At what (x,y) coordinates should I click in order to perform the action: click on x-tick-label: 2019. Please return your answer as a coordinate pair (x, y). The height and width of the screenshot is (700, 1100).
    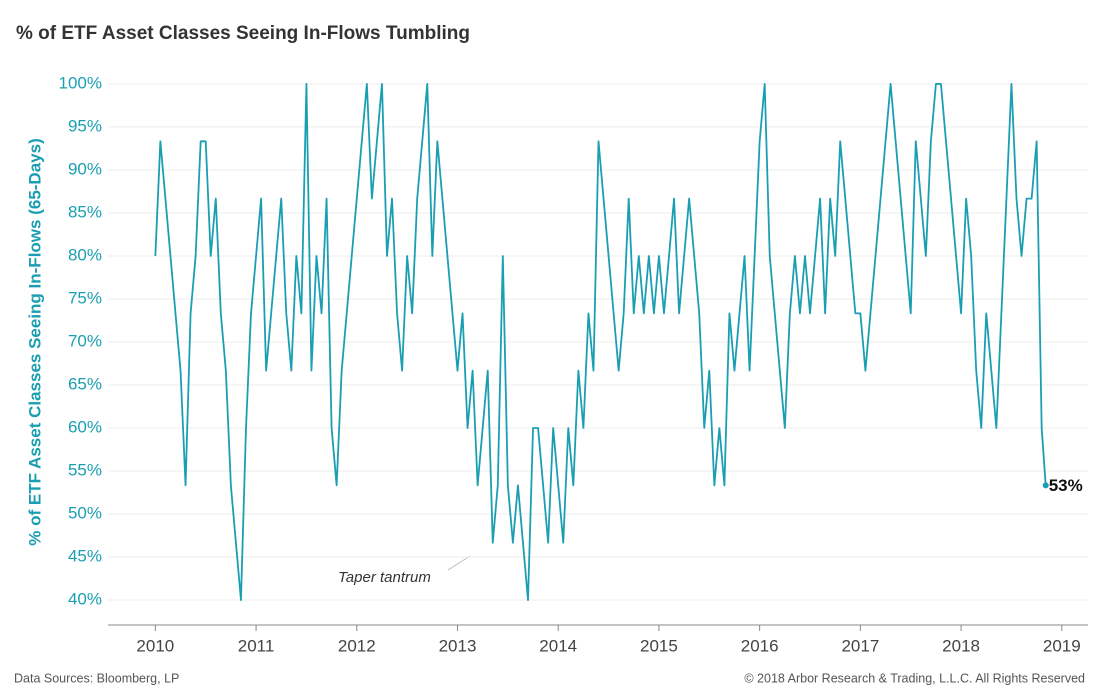
    Looking at the image, I should click on (1062, 645).